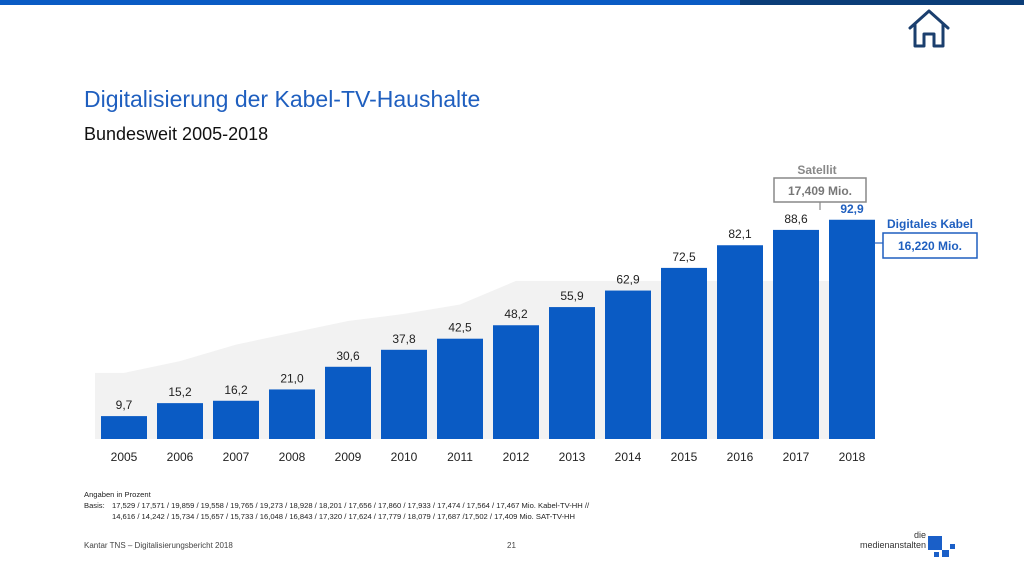 Image resolution: width=1024 pixels, height=576 pixels. Describe the element at coordinates (236, 390) in the screenshot. I see `value-label-2007: 16,2` at that location.